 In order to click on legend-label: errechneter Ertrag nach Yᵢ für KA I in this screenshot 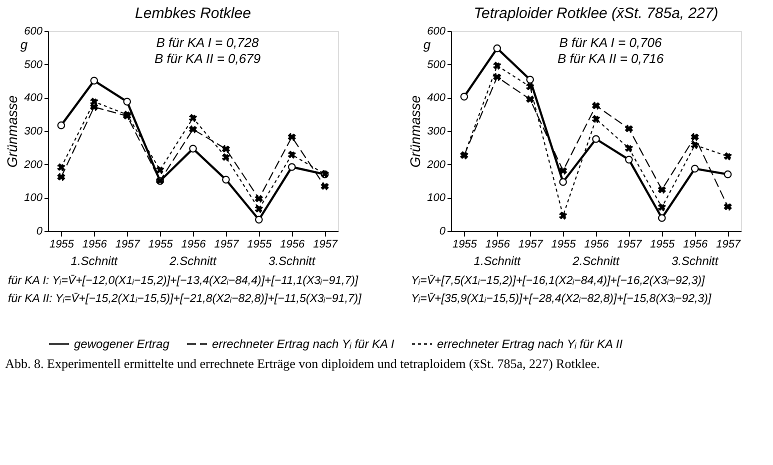, I will do `click(303, 344)`.